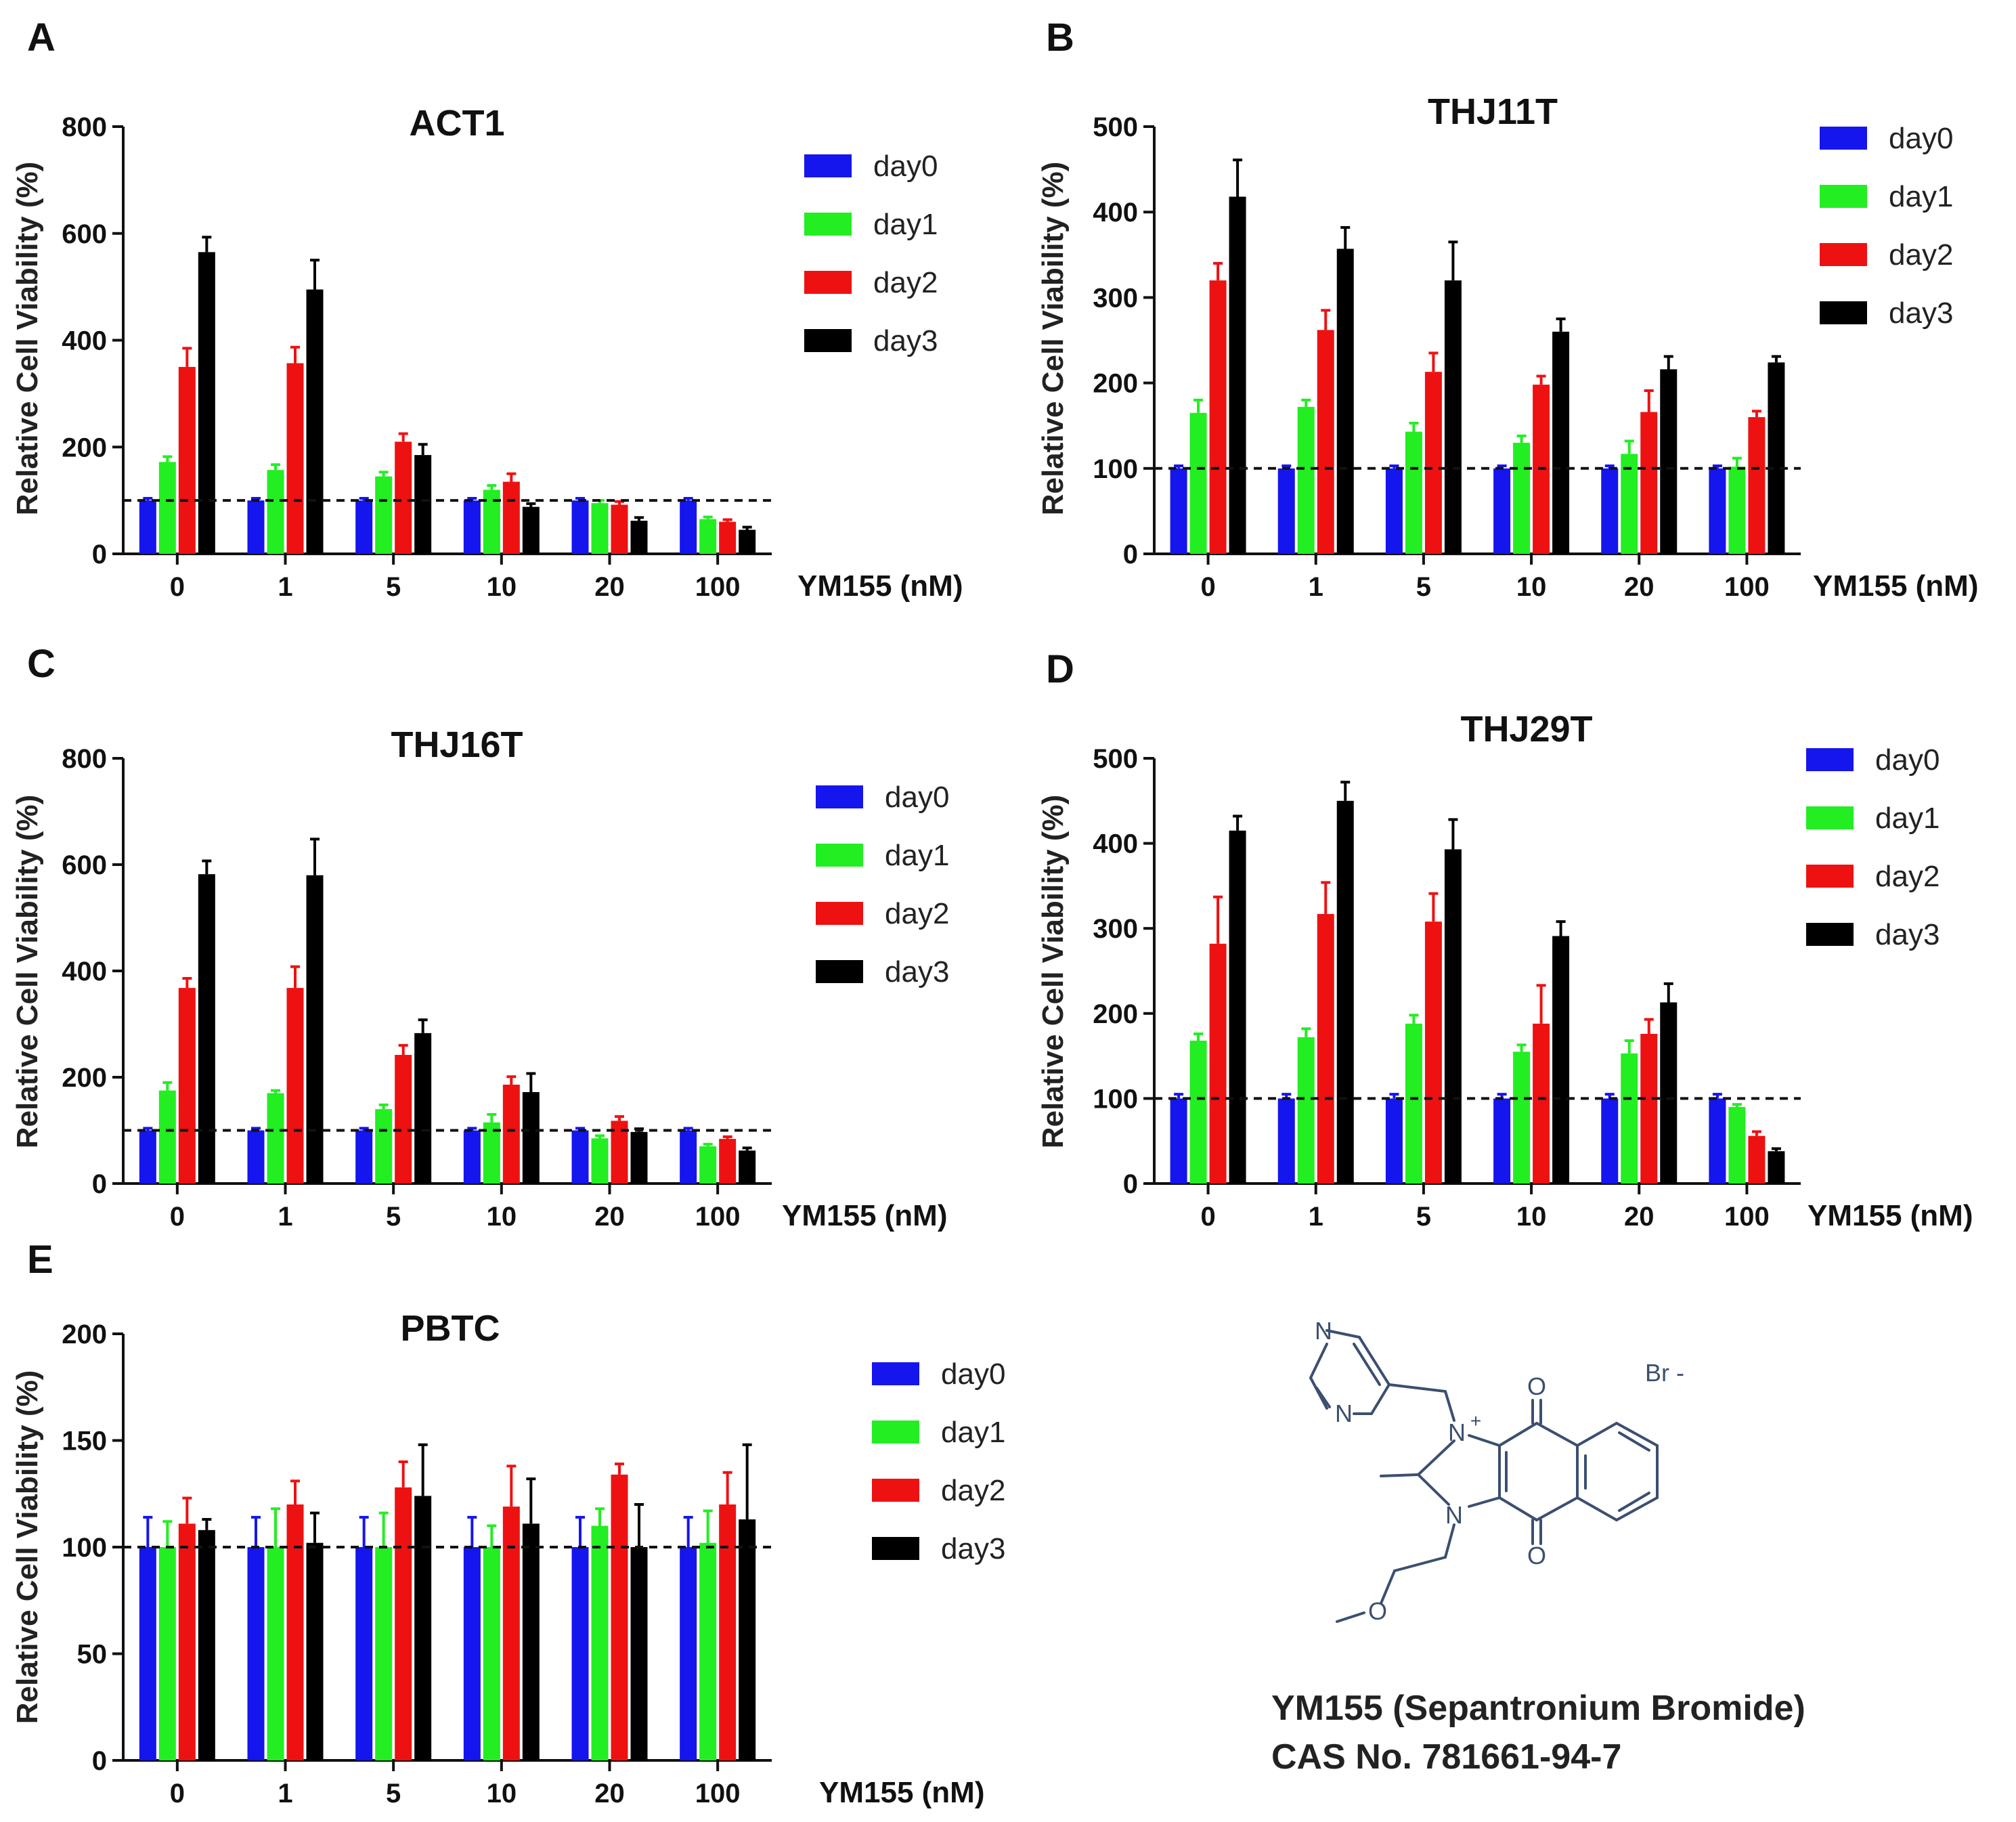 This screenshot has width=2016, height=1822. Describe the element at coordinates (1457, 1432) in the screenshot. I see `atom-n-plus: N` at that location.